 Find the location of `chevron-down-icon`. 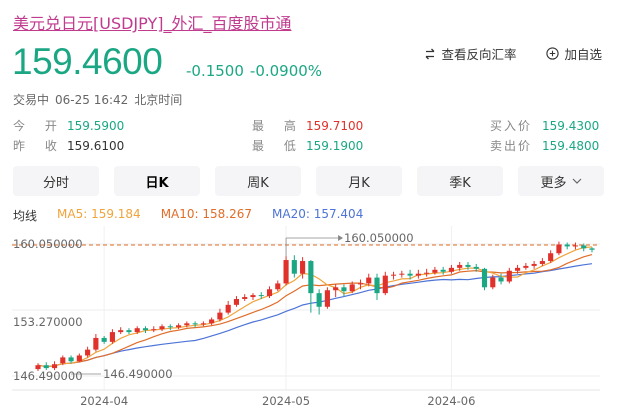

chevron-down-icon is located at coordinates (576, 181).